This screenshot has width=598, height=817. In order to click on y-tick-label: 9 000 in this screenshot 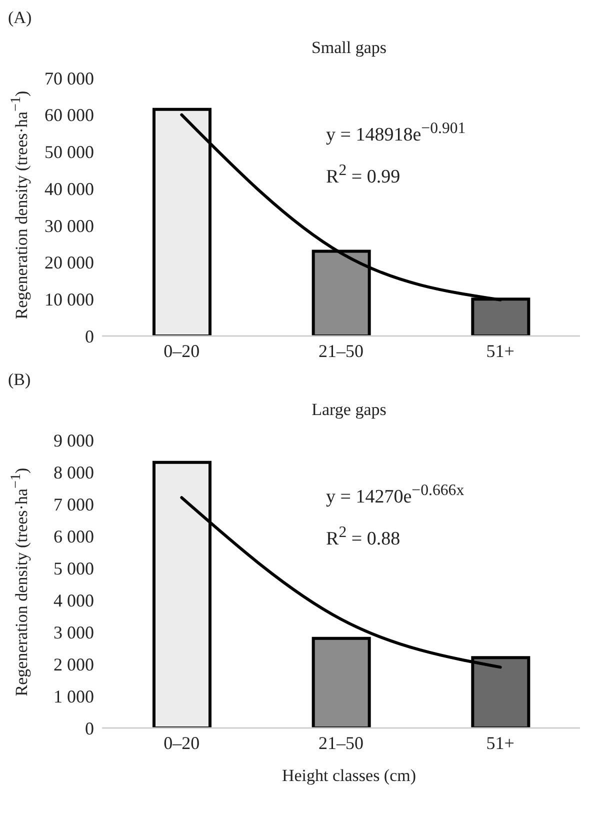, I will do `click(74, 440)`.